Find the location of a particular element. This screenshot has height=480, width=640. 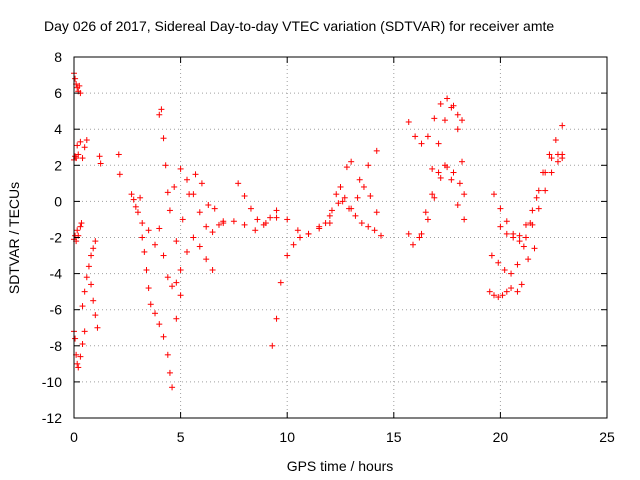

y-tick-label: 8 is located at coordinates (58, 57).